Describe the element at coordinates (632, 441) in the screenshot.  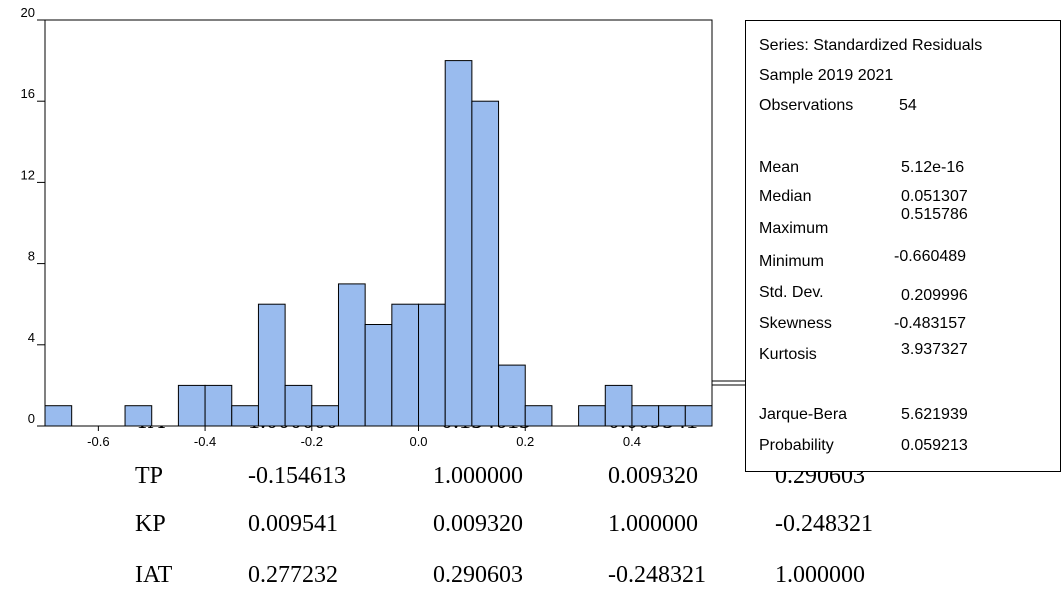
I see `x-tick-label: 0.4` at that location.